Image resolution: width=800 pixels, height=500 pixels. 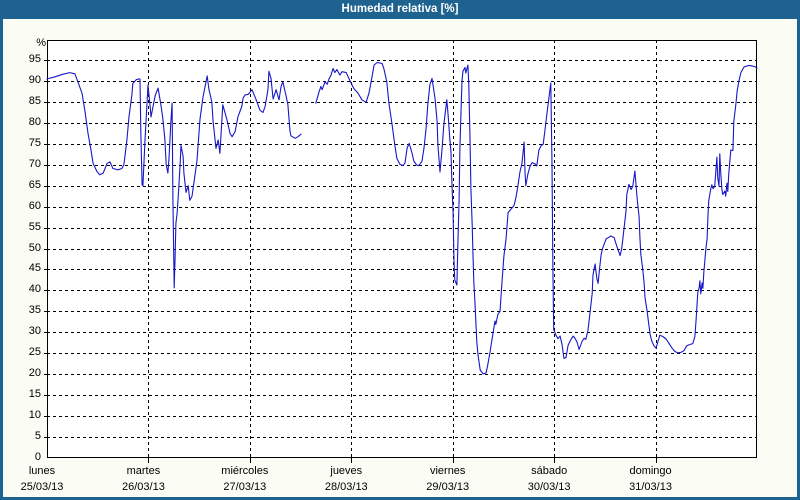 I want to click on y-tick-label: 75, so click(x=34, y=142).